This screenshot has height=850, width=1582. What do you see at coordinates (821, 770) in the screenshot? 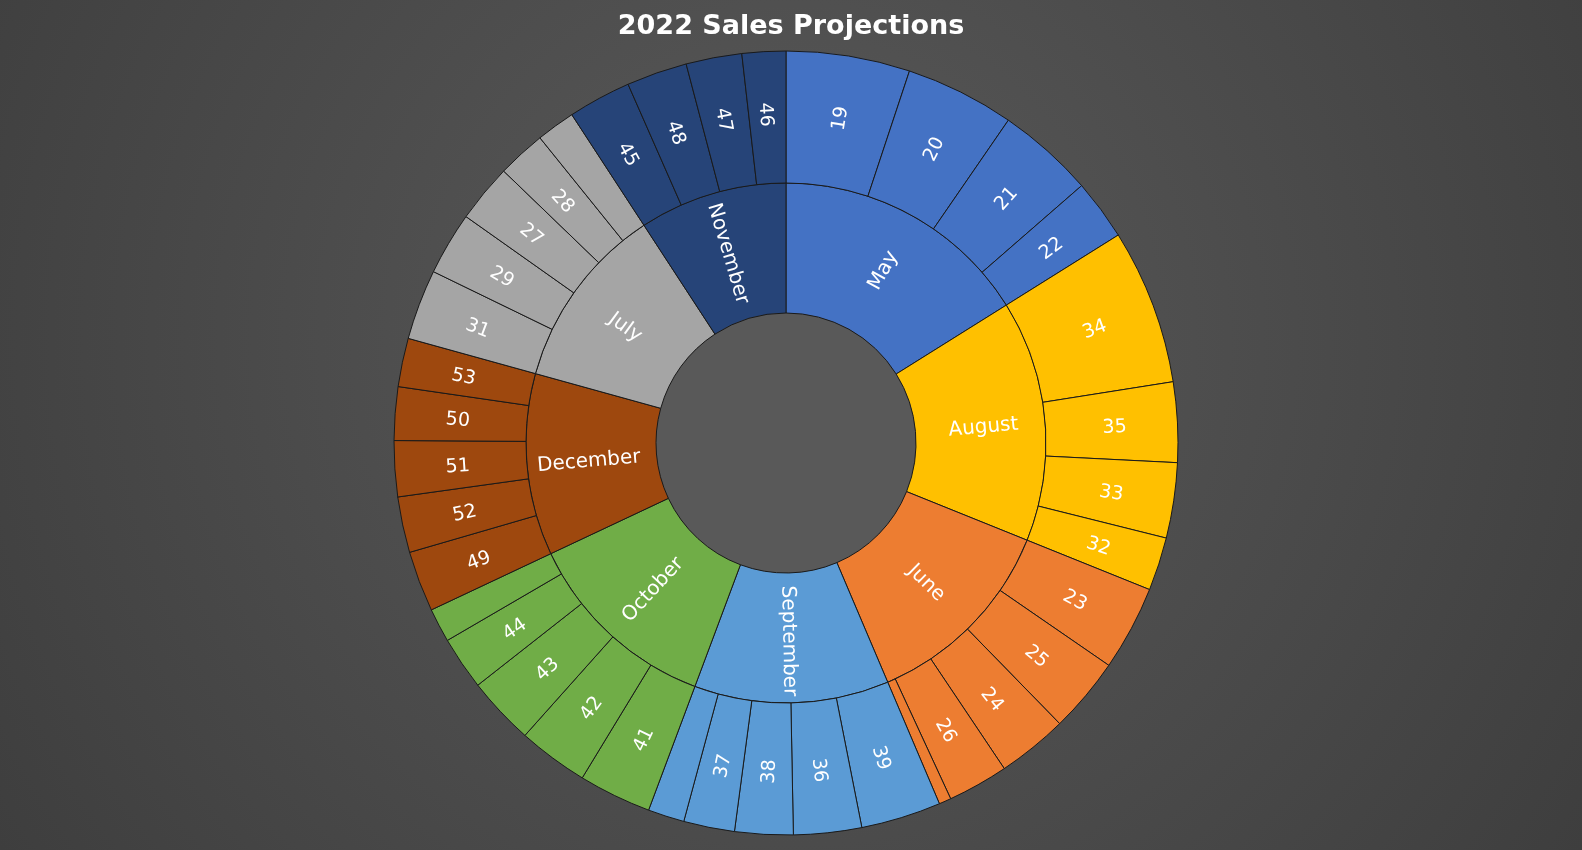
I see `slice-label: 36` at bounding box center [821, 770].